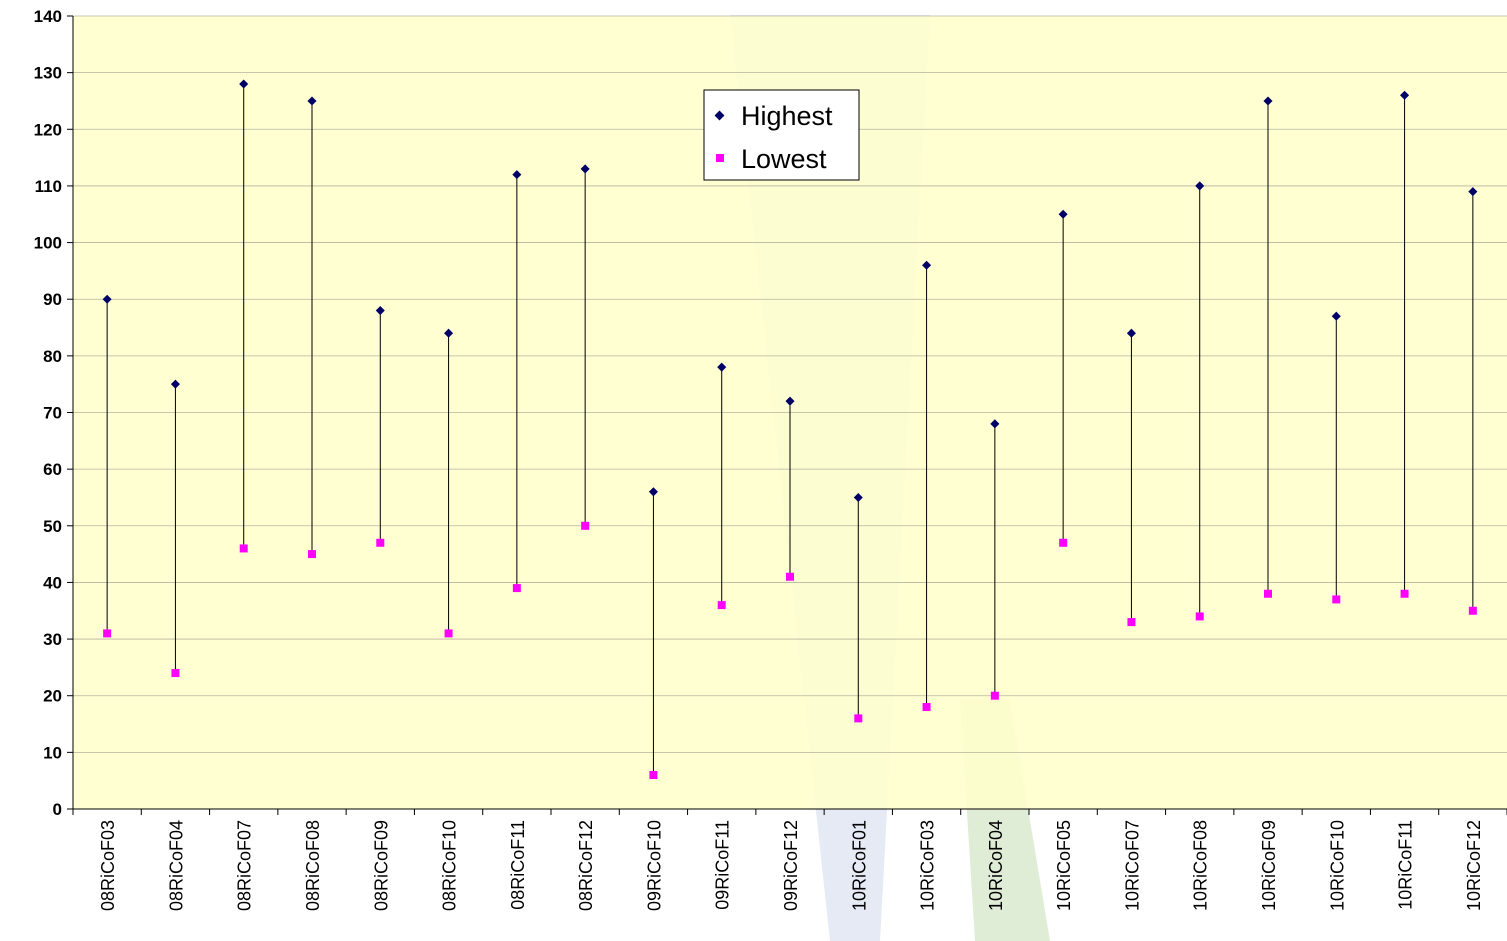 The width and height of the screenshot is (1507, 941). Describe the element at coordinates (381, 865) in the screenshot. I see `x-tick-label: 08RiCoF09` at that location.